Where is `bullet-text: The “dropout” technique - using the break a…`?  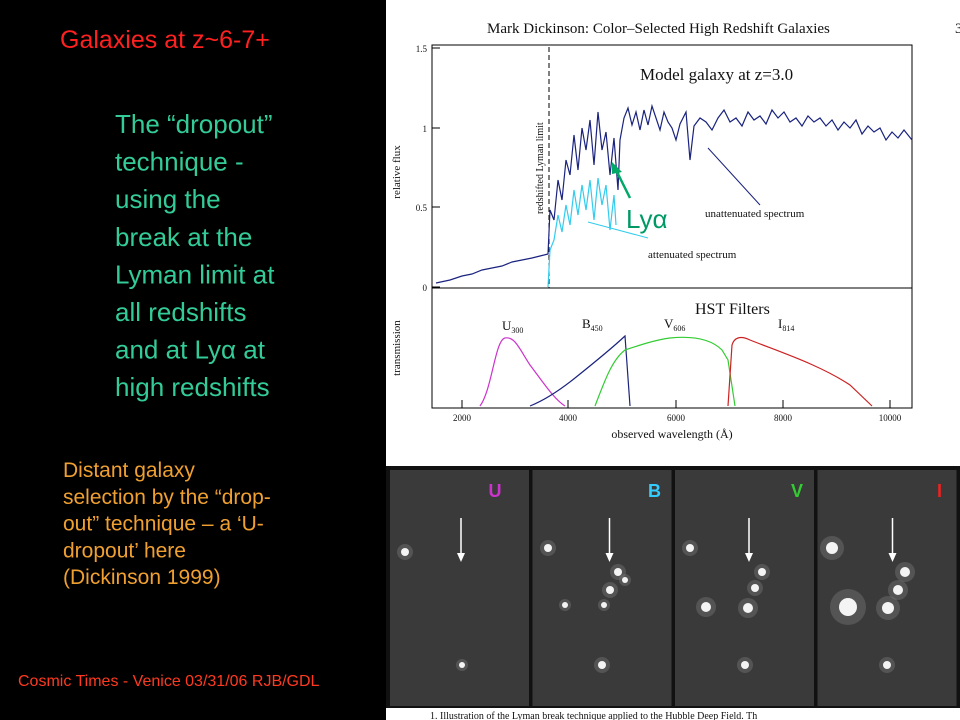
bullet-text: The “dropout” technique - using the break a… is located at coordinates (195, 255).